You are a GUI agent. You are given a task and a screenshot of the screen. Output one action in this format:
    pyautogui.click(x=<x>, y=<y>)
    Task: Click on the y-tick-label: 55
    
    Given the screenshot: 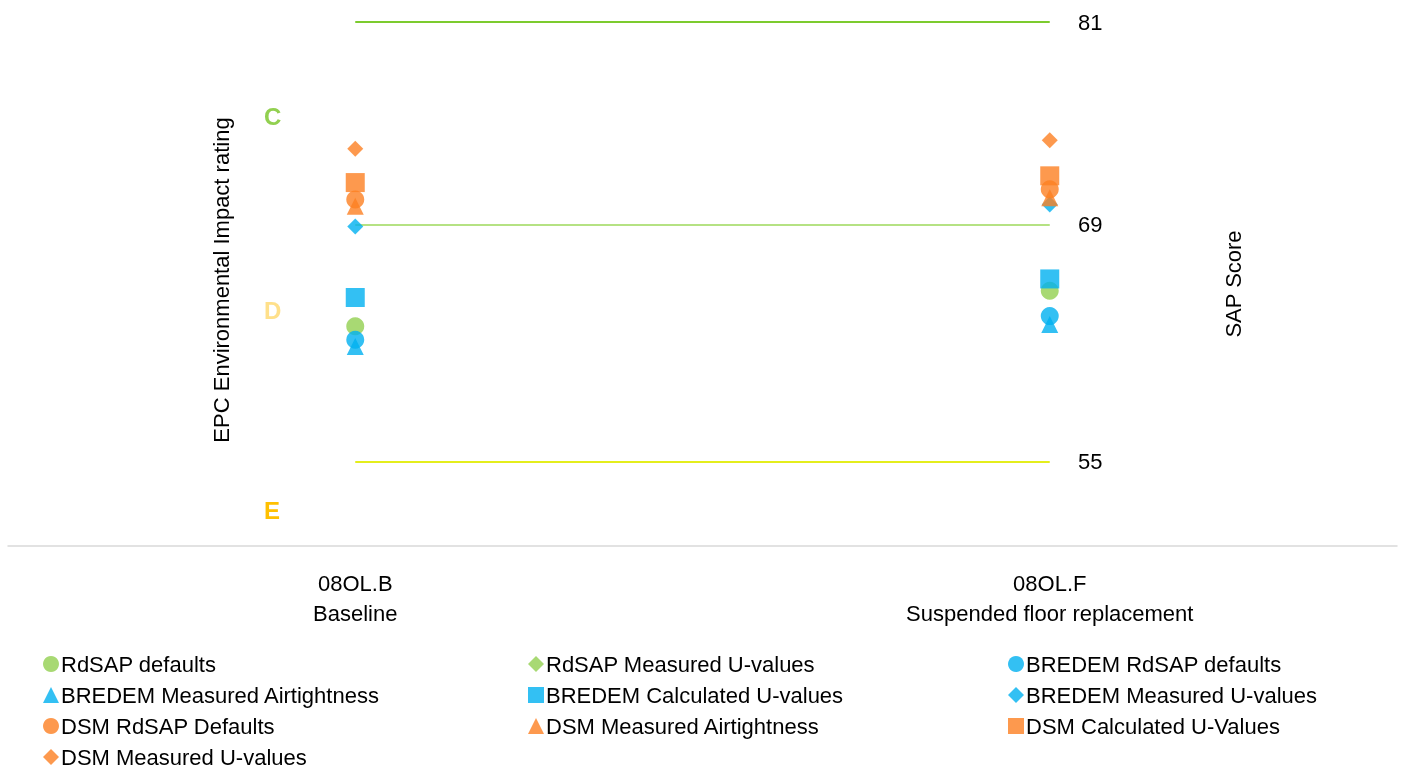 What is the action you would take?
    pyautogui.click(x=1090, y=461)
    